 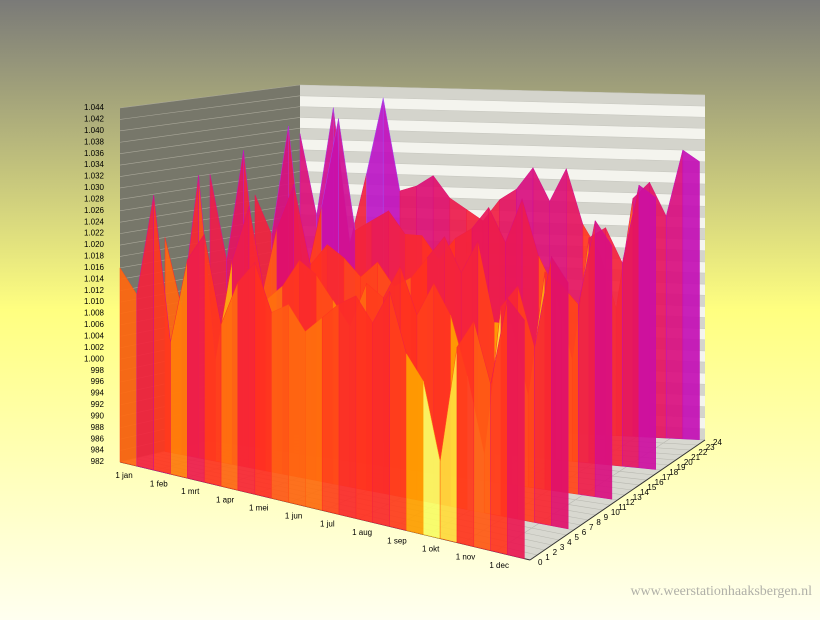 I want to click on z-tick-label: 0, so click(x=540, y=562).